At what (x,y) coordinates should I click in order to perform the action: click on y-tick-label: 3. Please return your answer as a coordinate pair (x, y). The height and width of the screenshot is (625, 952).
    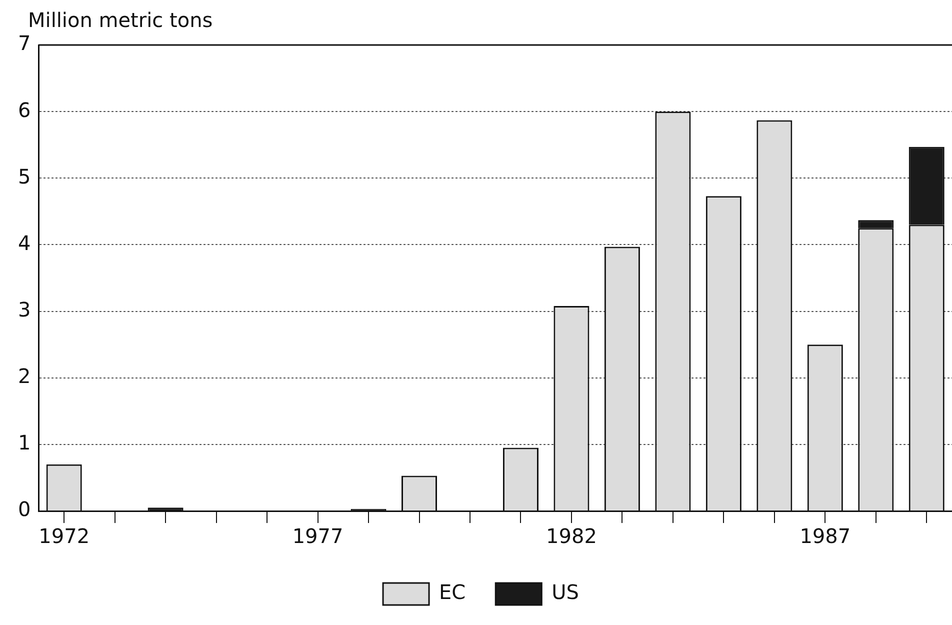
    Looking at the image, I should click on (24, 309).